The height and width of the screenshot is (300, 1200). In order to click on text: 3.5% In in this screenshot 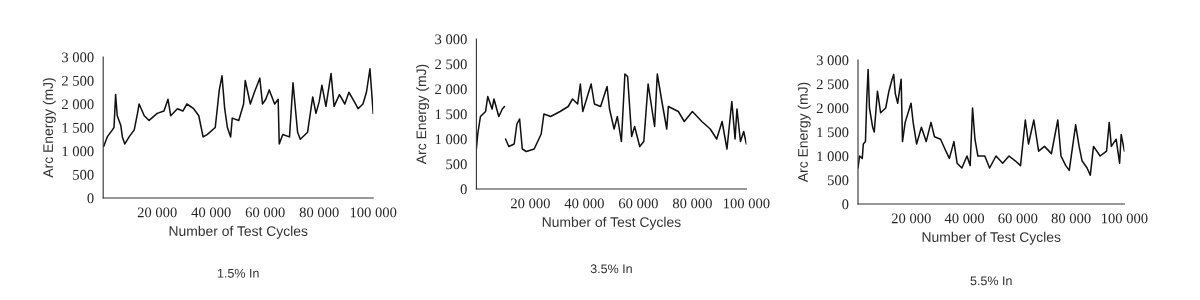, I will do `click(611, 269)`.